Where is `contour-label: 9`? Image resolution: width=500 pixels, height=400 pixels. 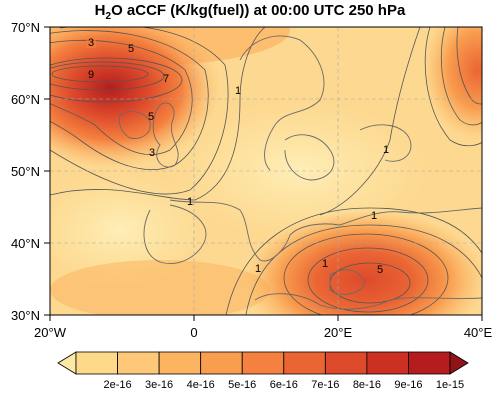
contour-label: 9 is located at coordinates (91, 75).